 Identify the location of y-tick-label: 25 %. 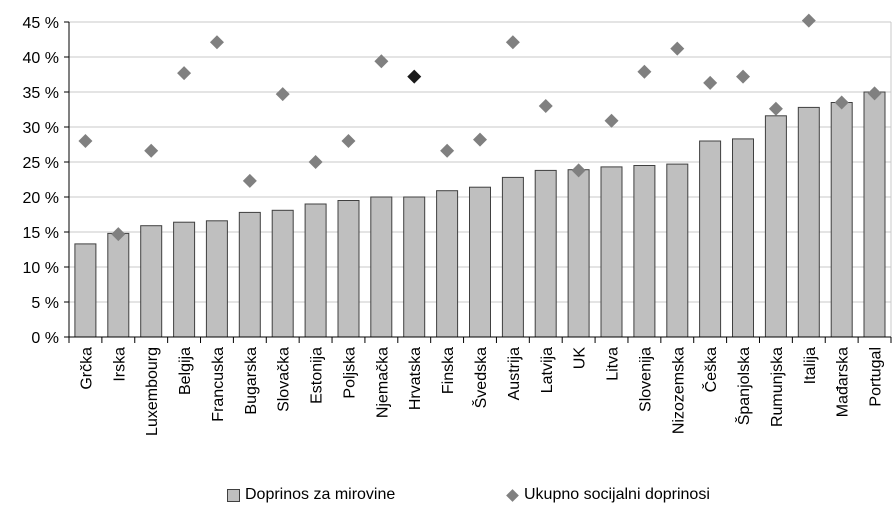
(41, 163).